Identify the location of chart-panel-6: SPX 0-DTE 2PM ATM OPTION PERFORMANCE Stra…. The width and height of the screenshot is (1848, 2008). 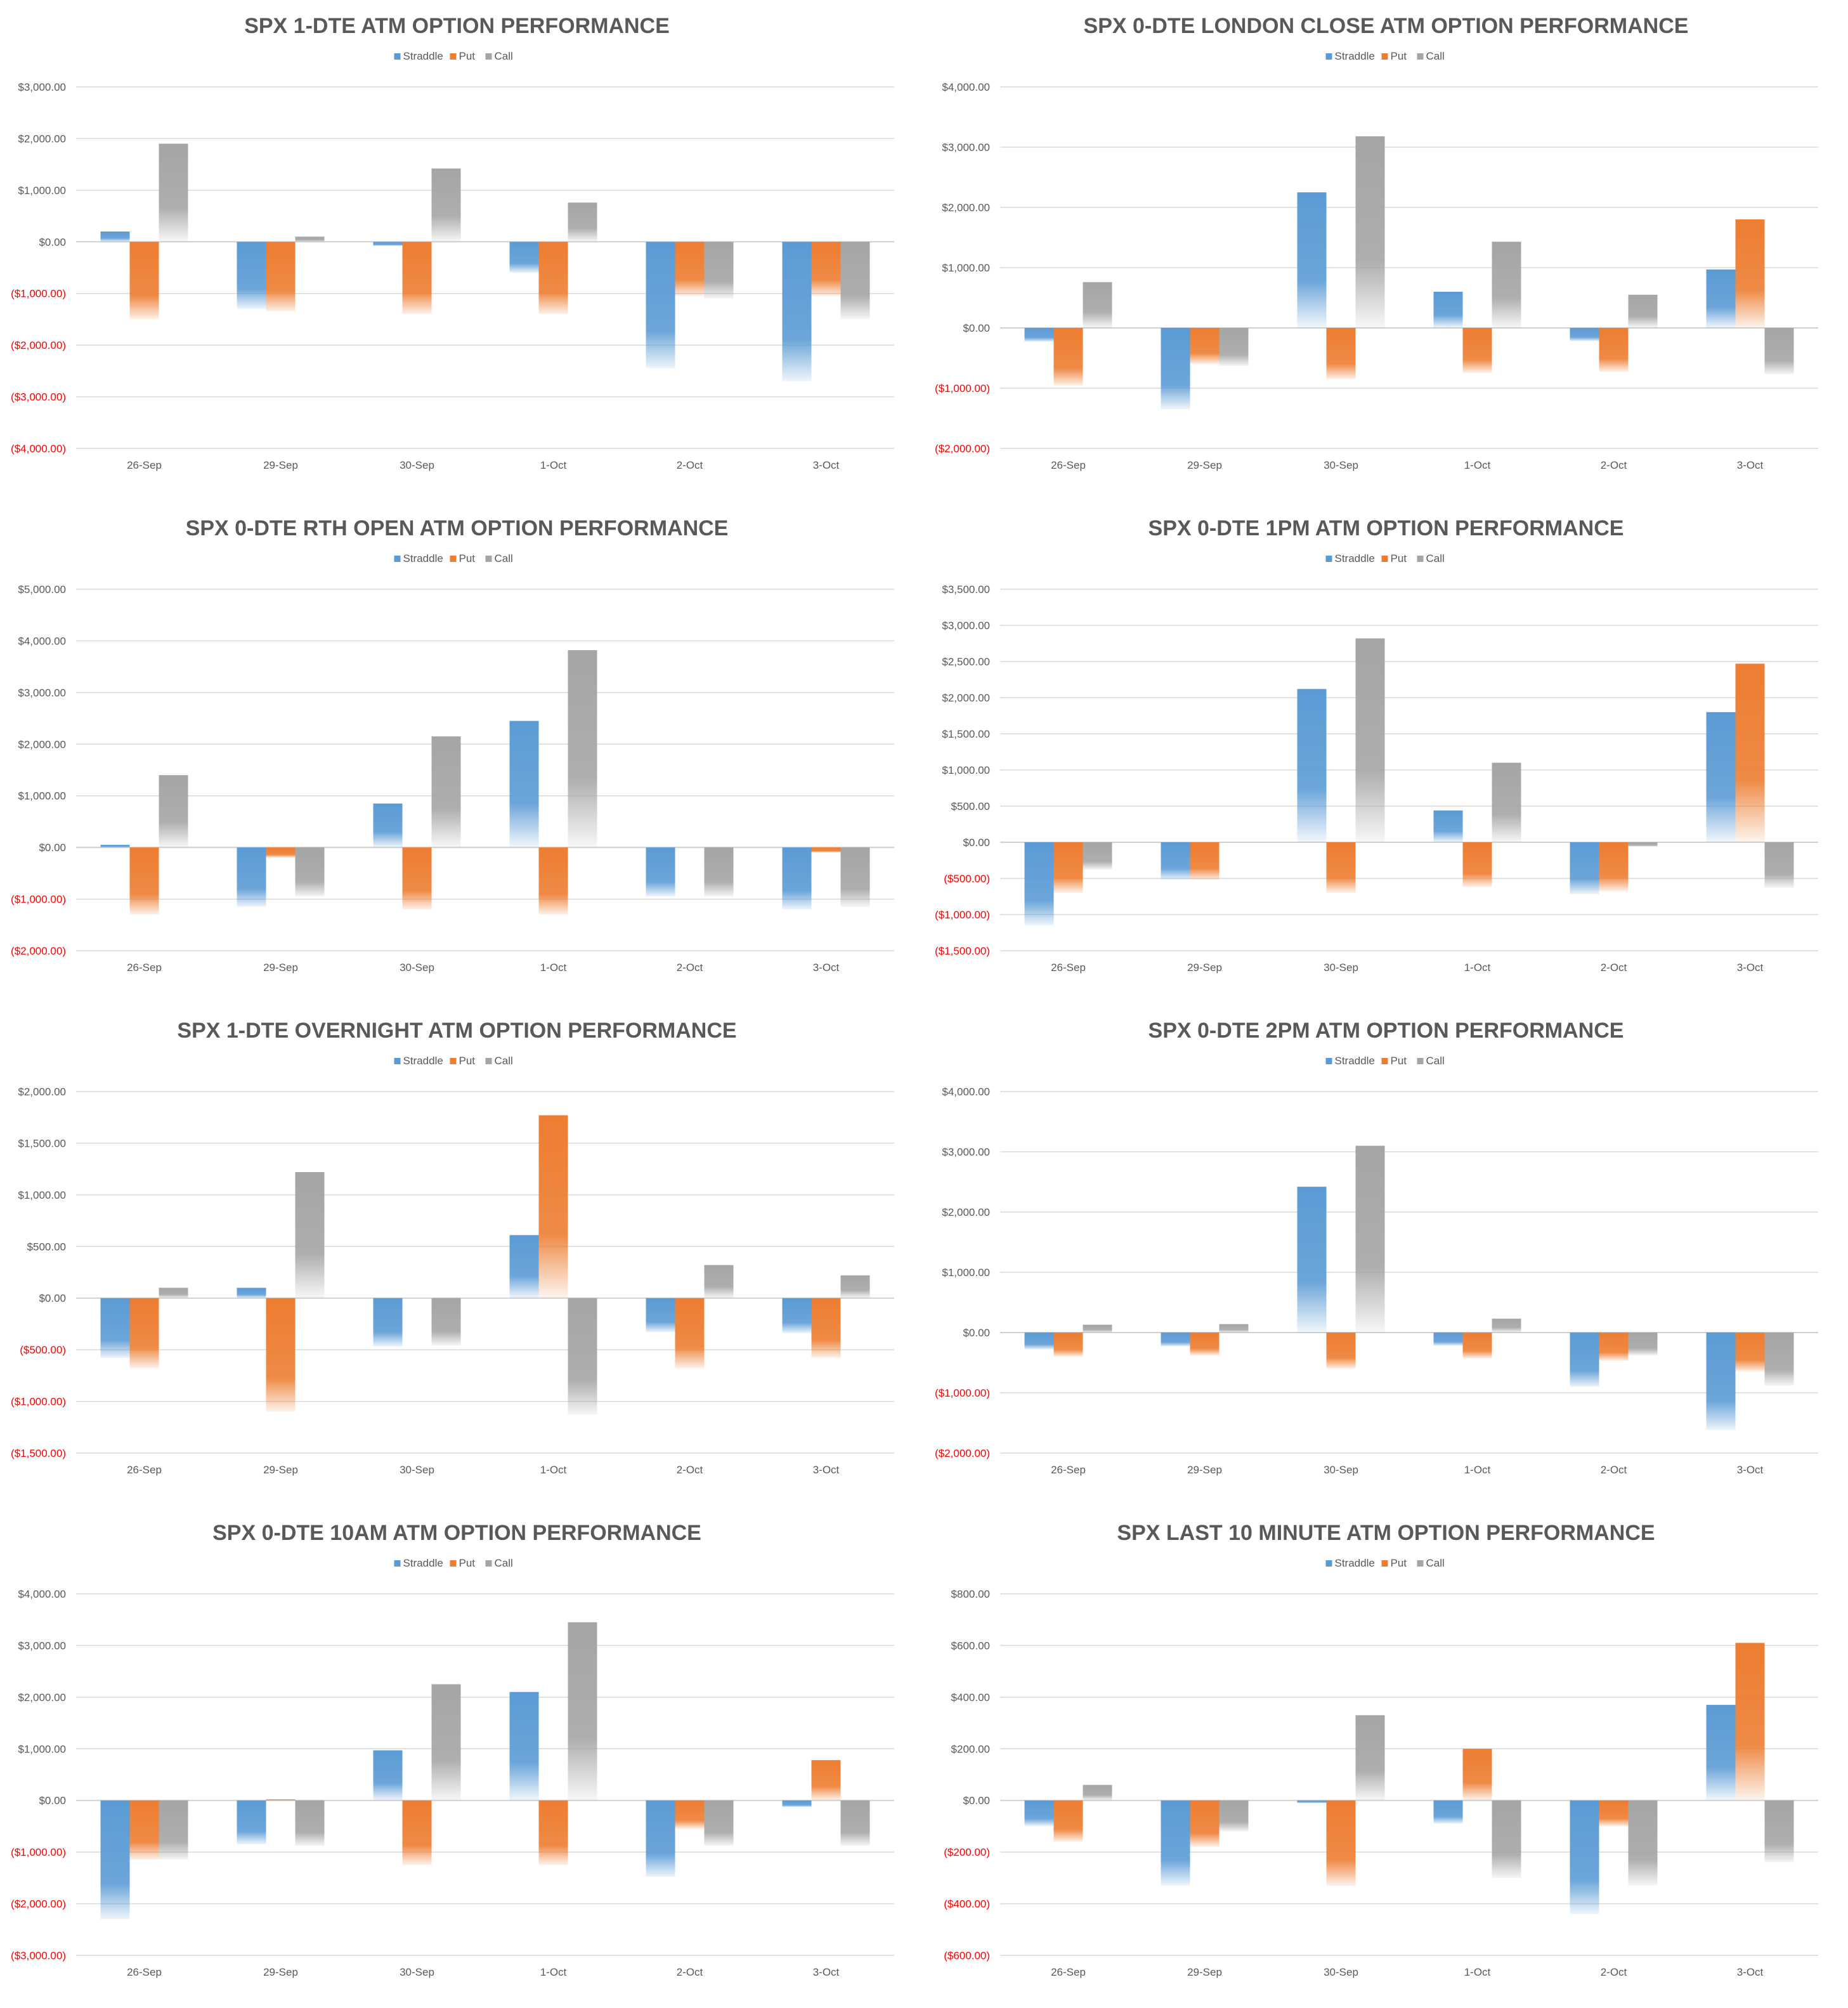
(1386, 1255).